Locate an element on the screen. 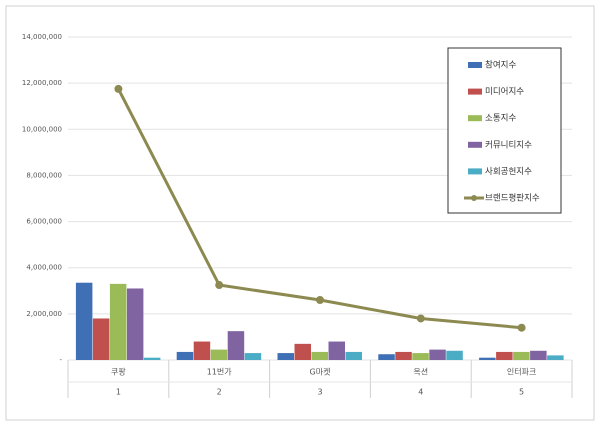 The height and width of the screenshot is (426, 600). legend-swatch-marker is located at coordinates (474, 198).